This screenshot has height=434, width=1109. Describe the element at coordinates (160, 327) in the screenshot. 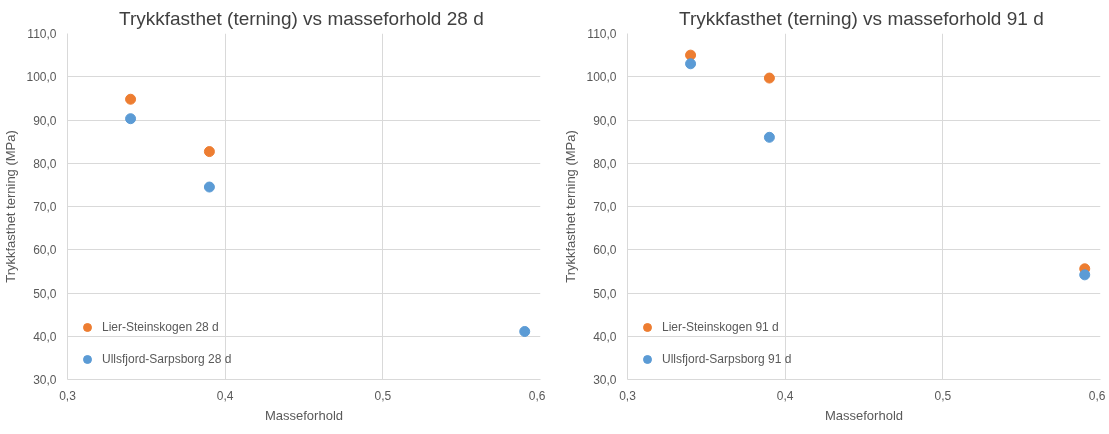

I see `legend-label: Lier-Steinskogen 28 d` at that location.